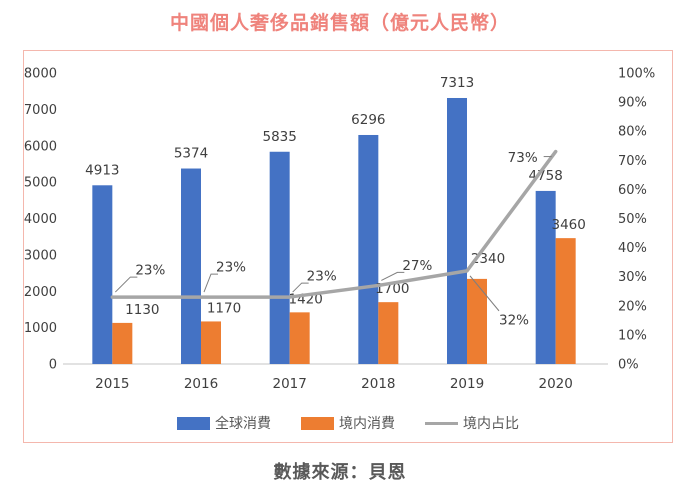 The width and height of the screenshot is (680, 497). I want to click on x-axis-label: 2016, so click(201, 384).